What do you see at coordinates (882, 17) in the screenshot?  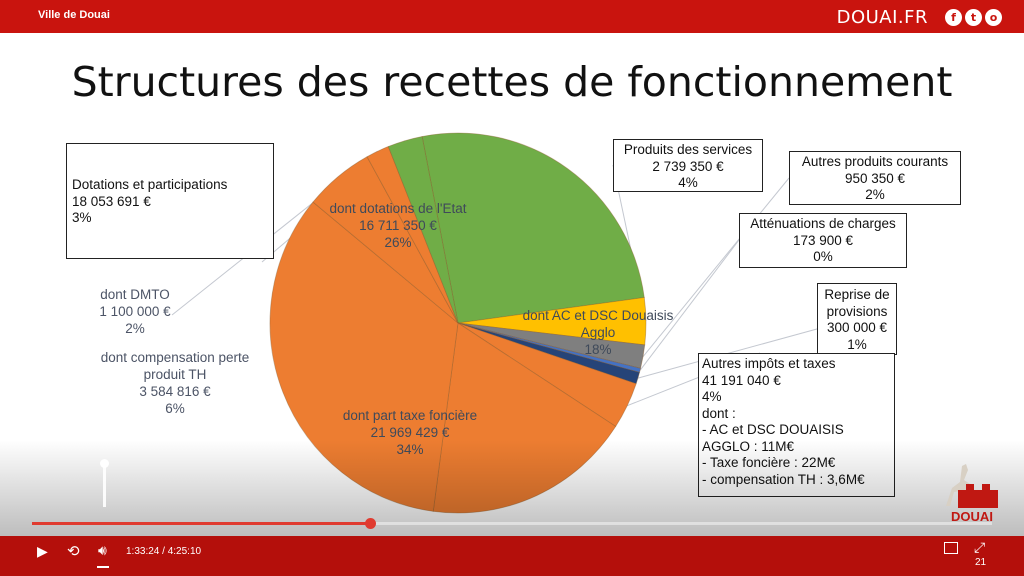 I see `brand-logo: DOUAI.FR` at bounding box center [882, 17].